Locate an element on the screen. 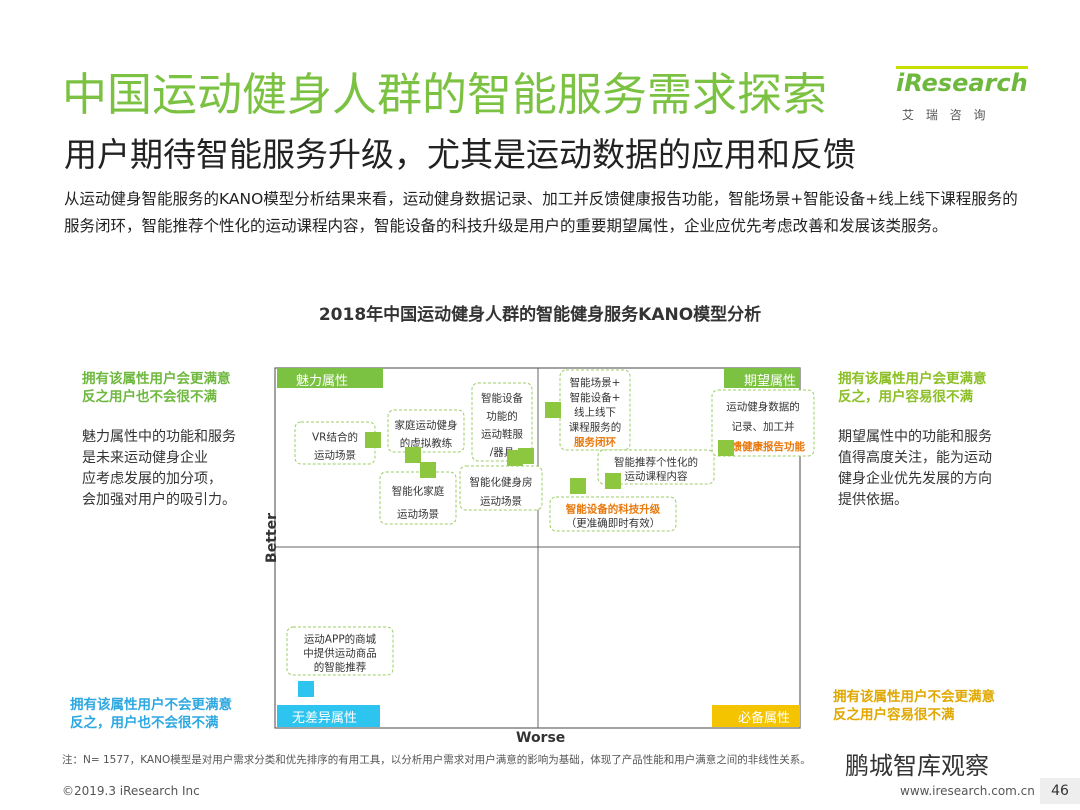  item-label: 智能化家庭 is located at coordinates (418, 490).